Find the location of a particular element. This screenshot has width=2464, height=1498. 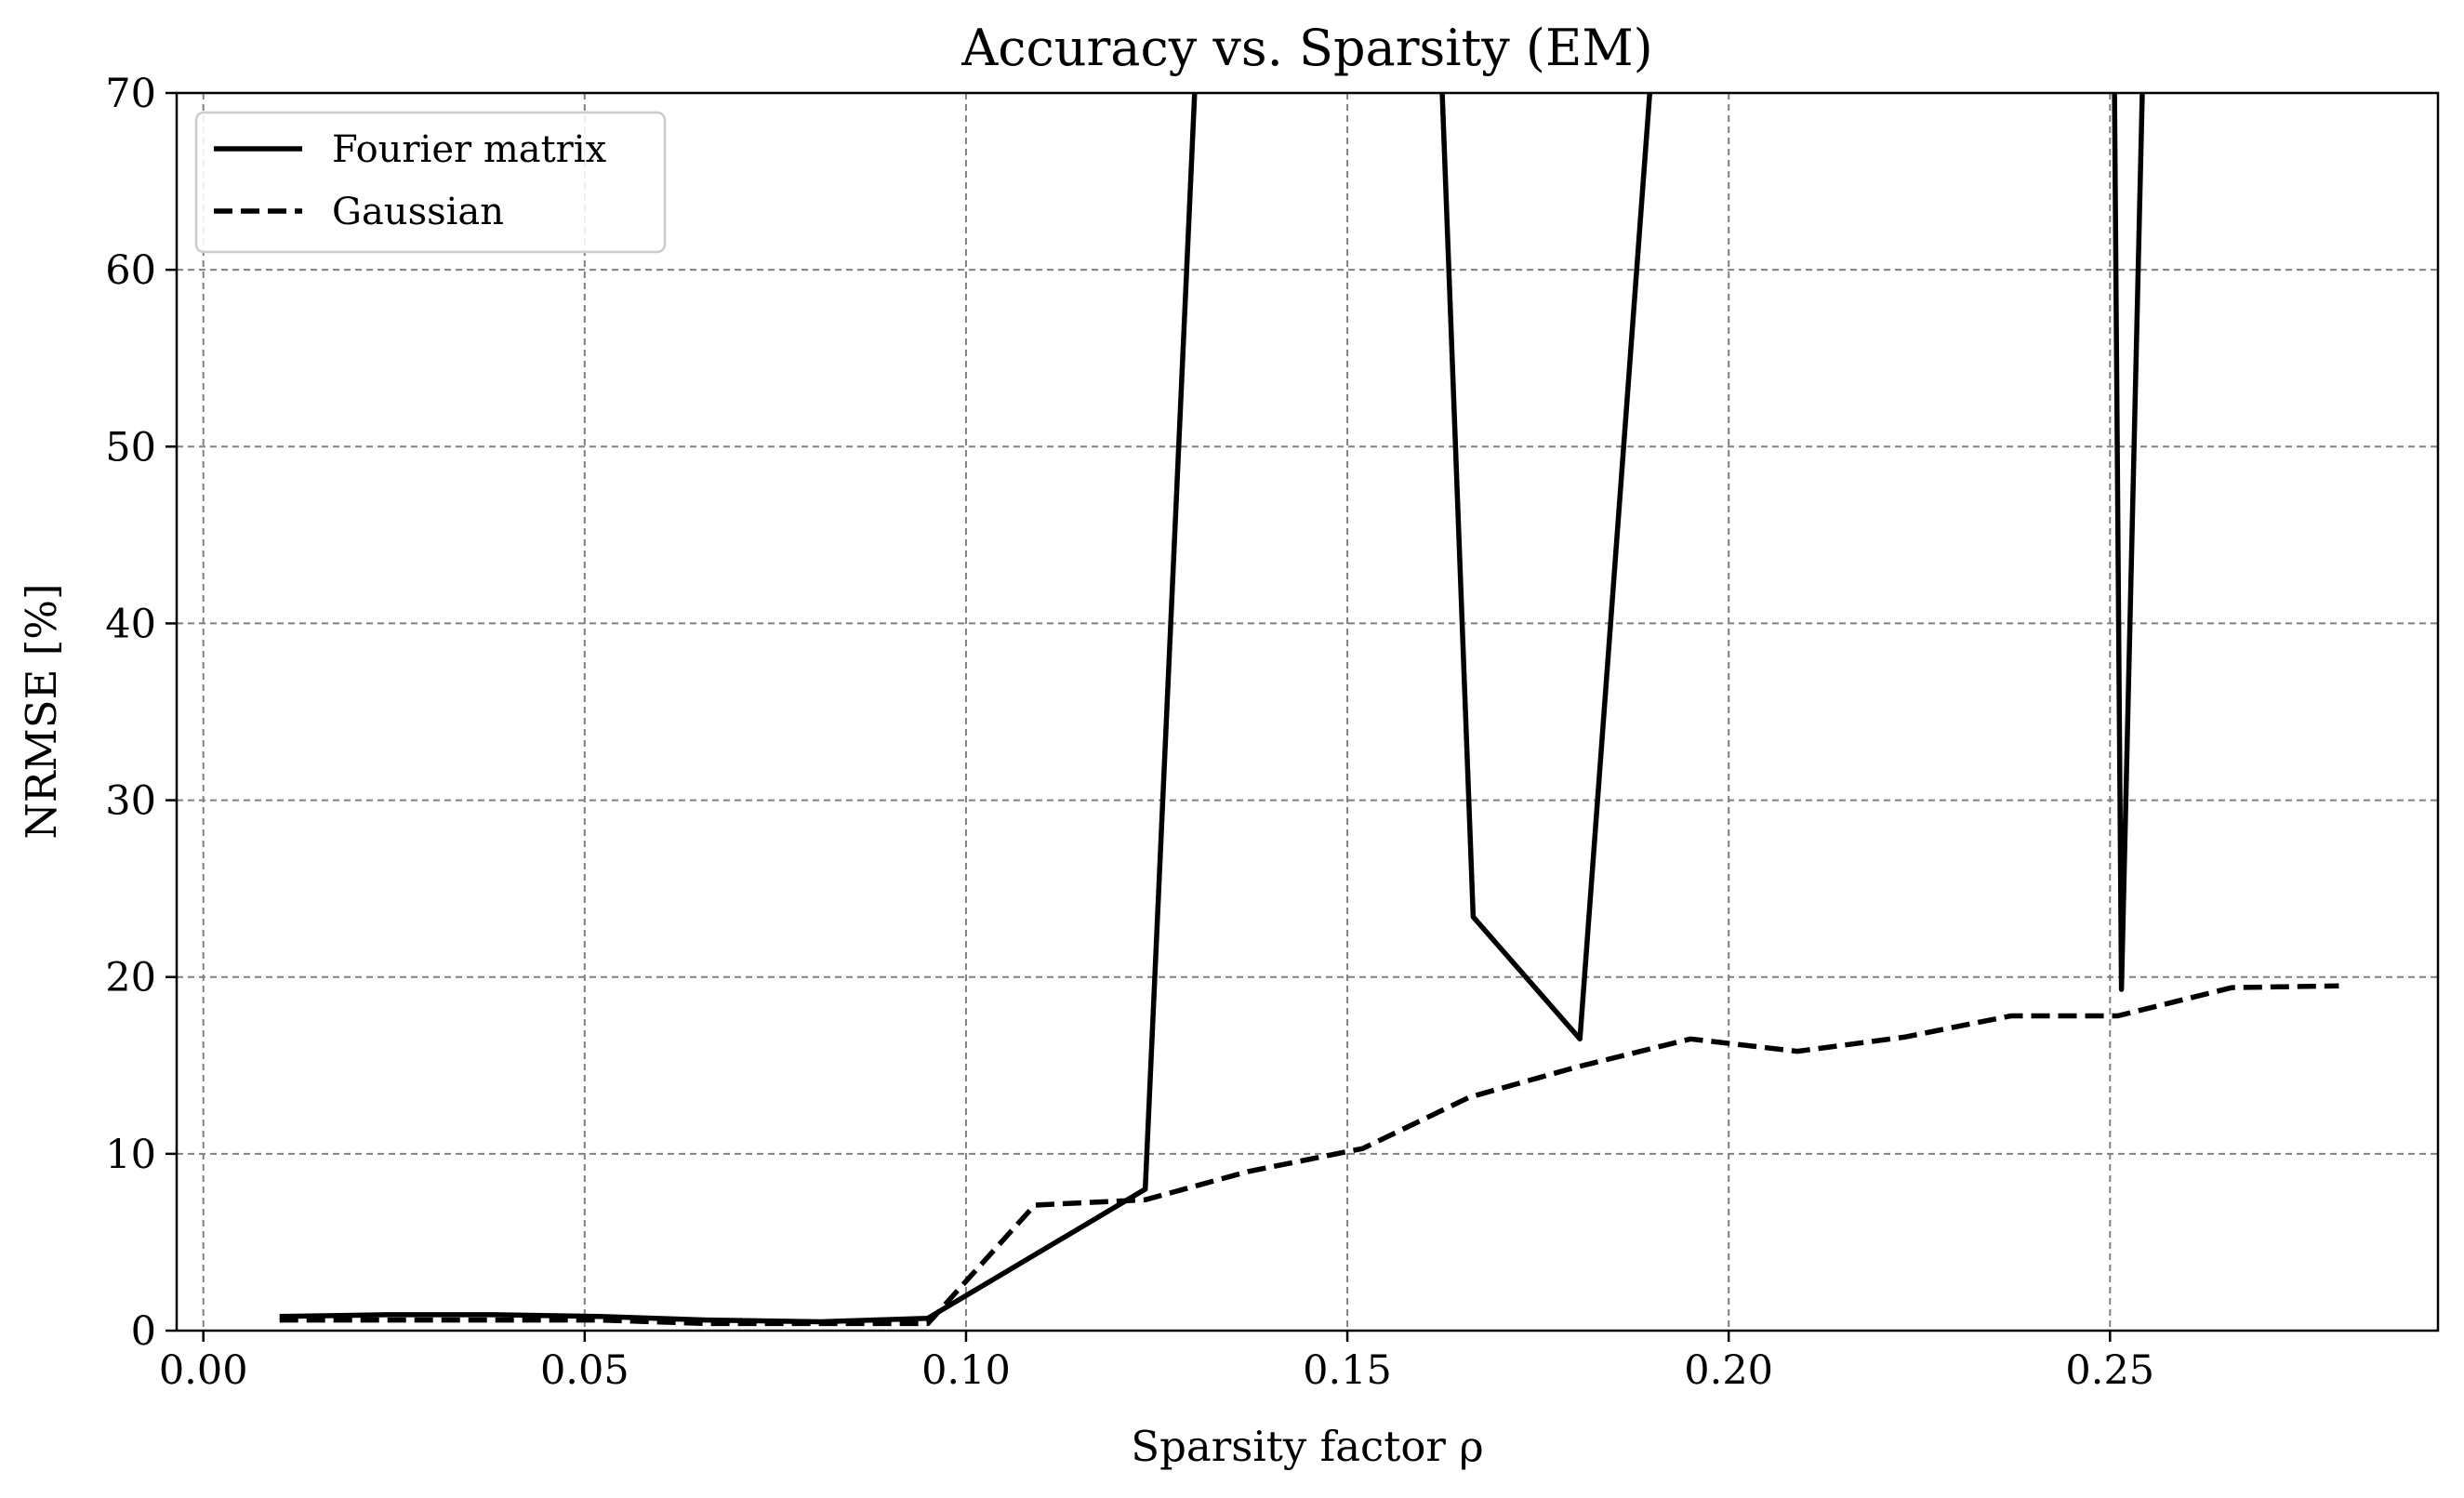

x-tick-label: 0.05 is located at coordinates (584, 1371).